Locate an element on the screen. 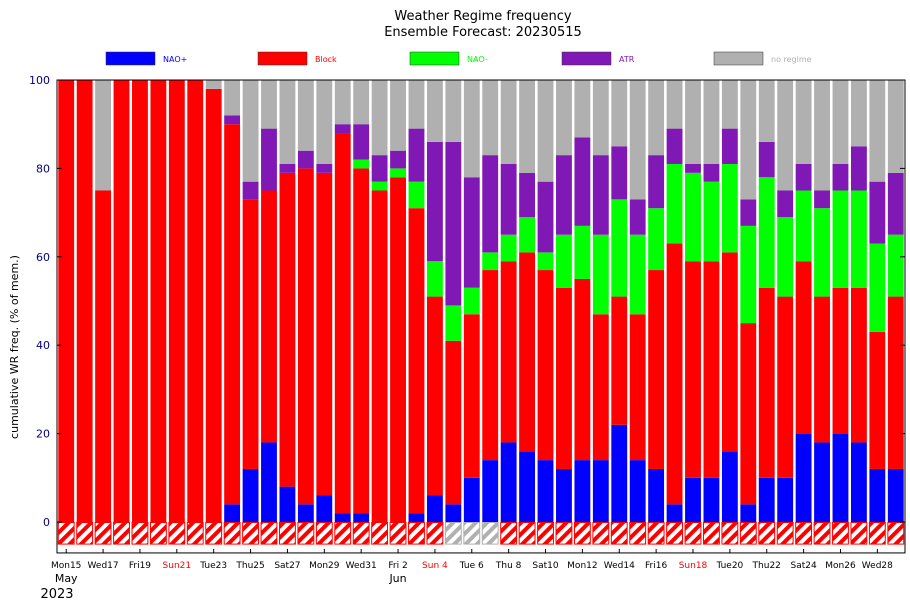 This screenshot has width=910, height=614. y-axis-label: cumulative WR freq. (% of mem.) is located at coordinates (14, 347).